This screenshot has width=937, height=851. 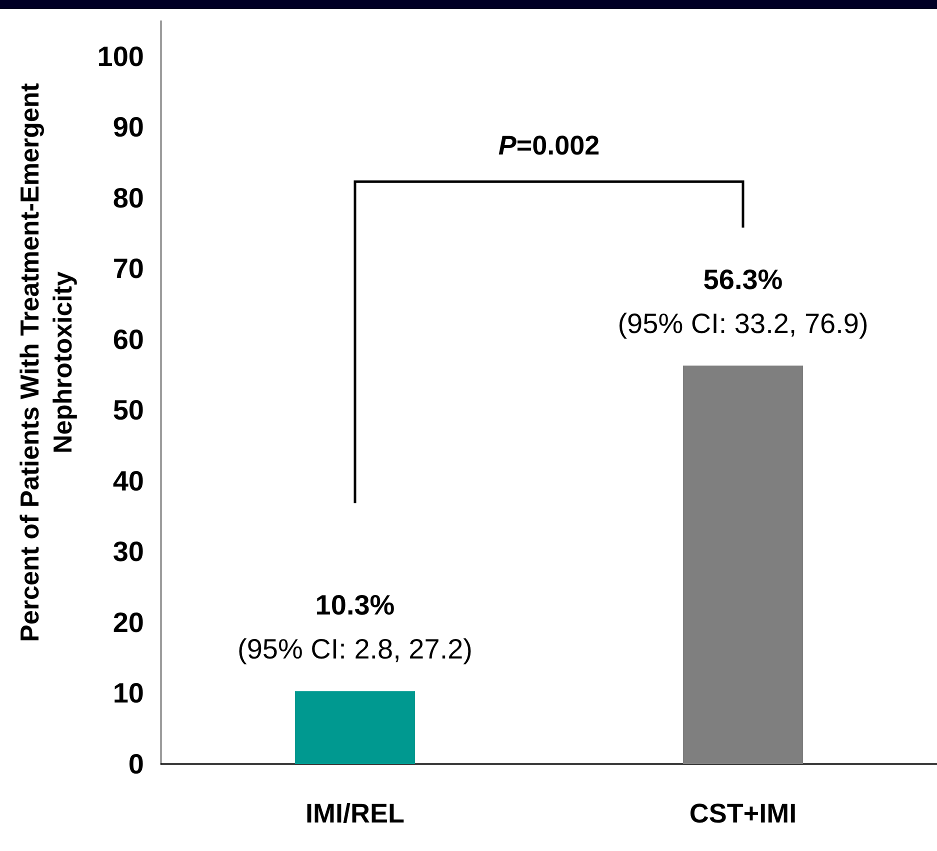 I want to click on y-tick-label: 100, so click(x=120, y=56).